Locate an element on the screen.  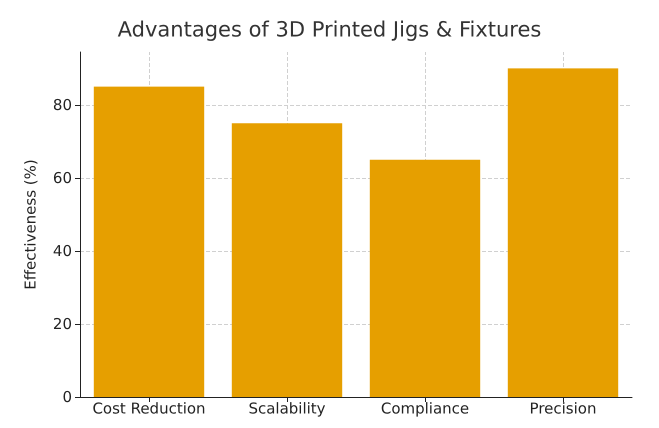
y-tick-label: 20 is located at coordinates (62, 323).